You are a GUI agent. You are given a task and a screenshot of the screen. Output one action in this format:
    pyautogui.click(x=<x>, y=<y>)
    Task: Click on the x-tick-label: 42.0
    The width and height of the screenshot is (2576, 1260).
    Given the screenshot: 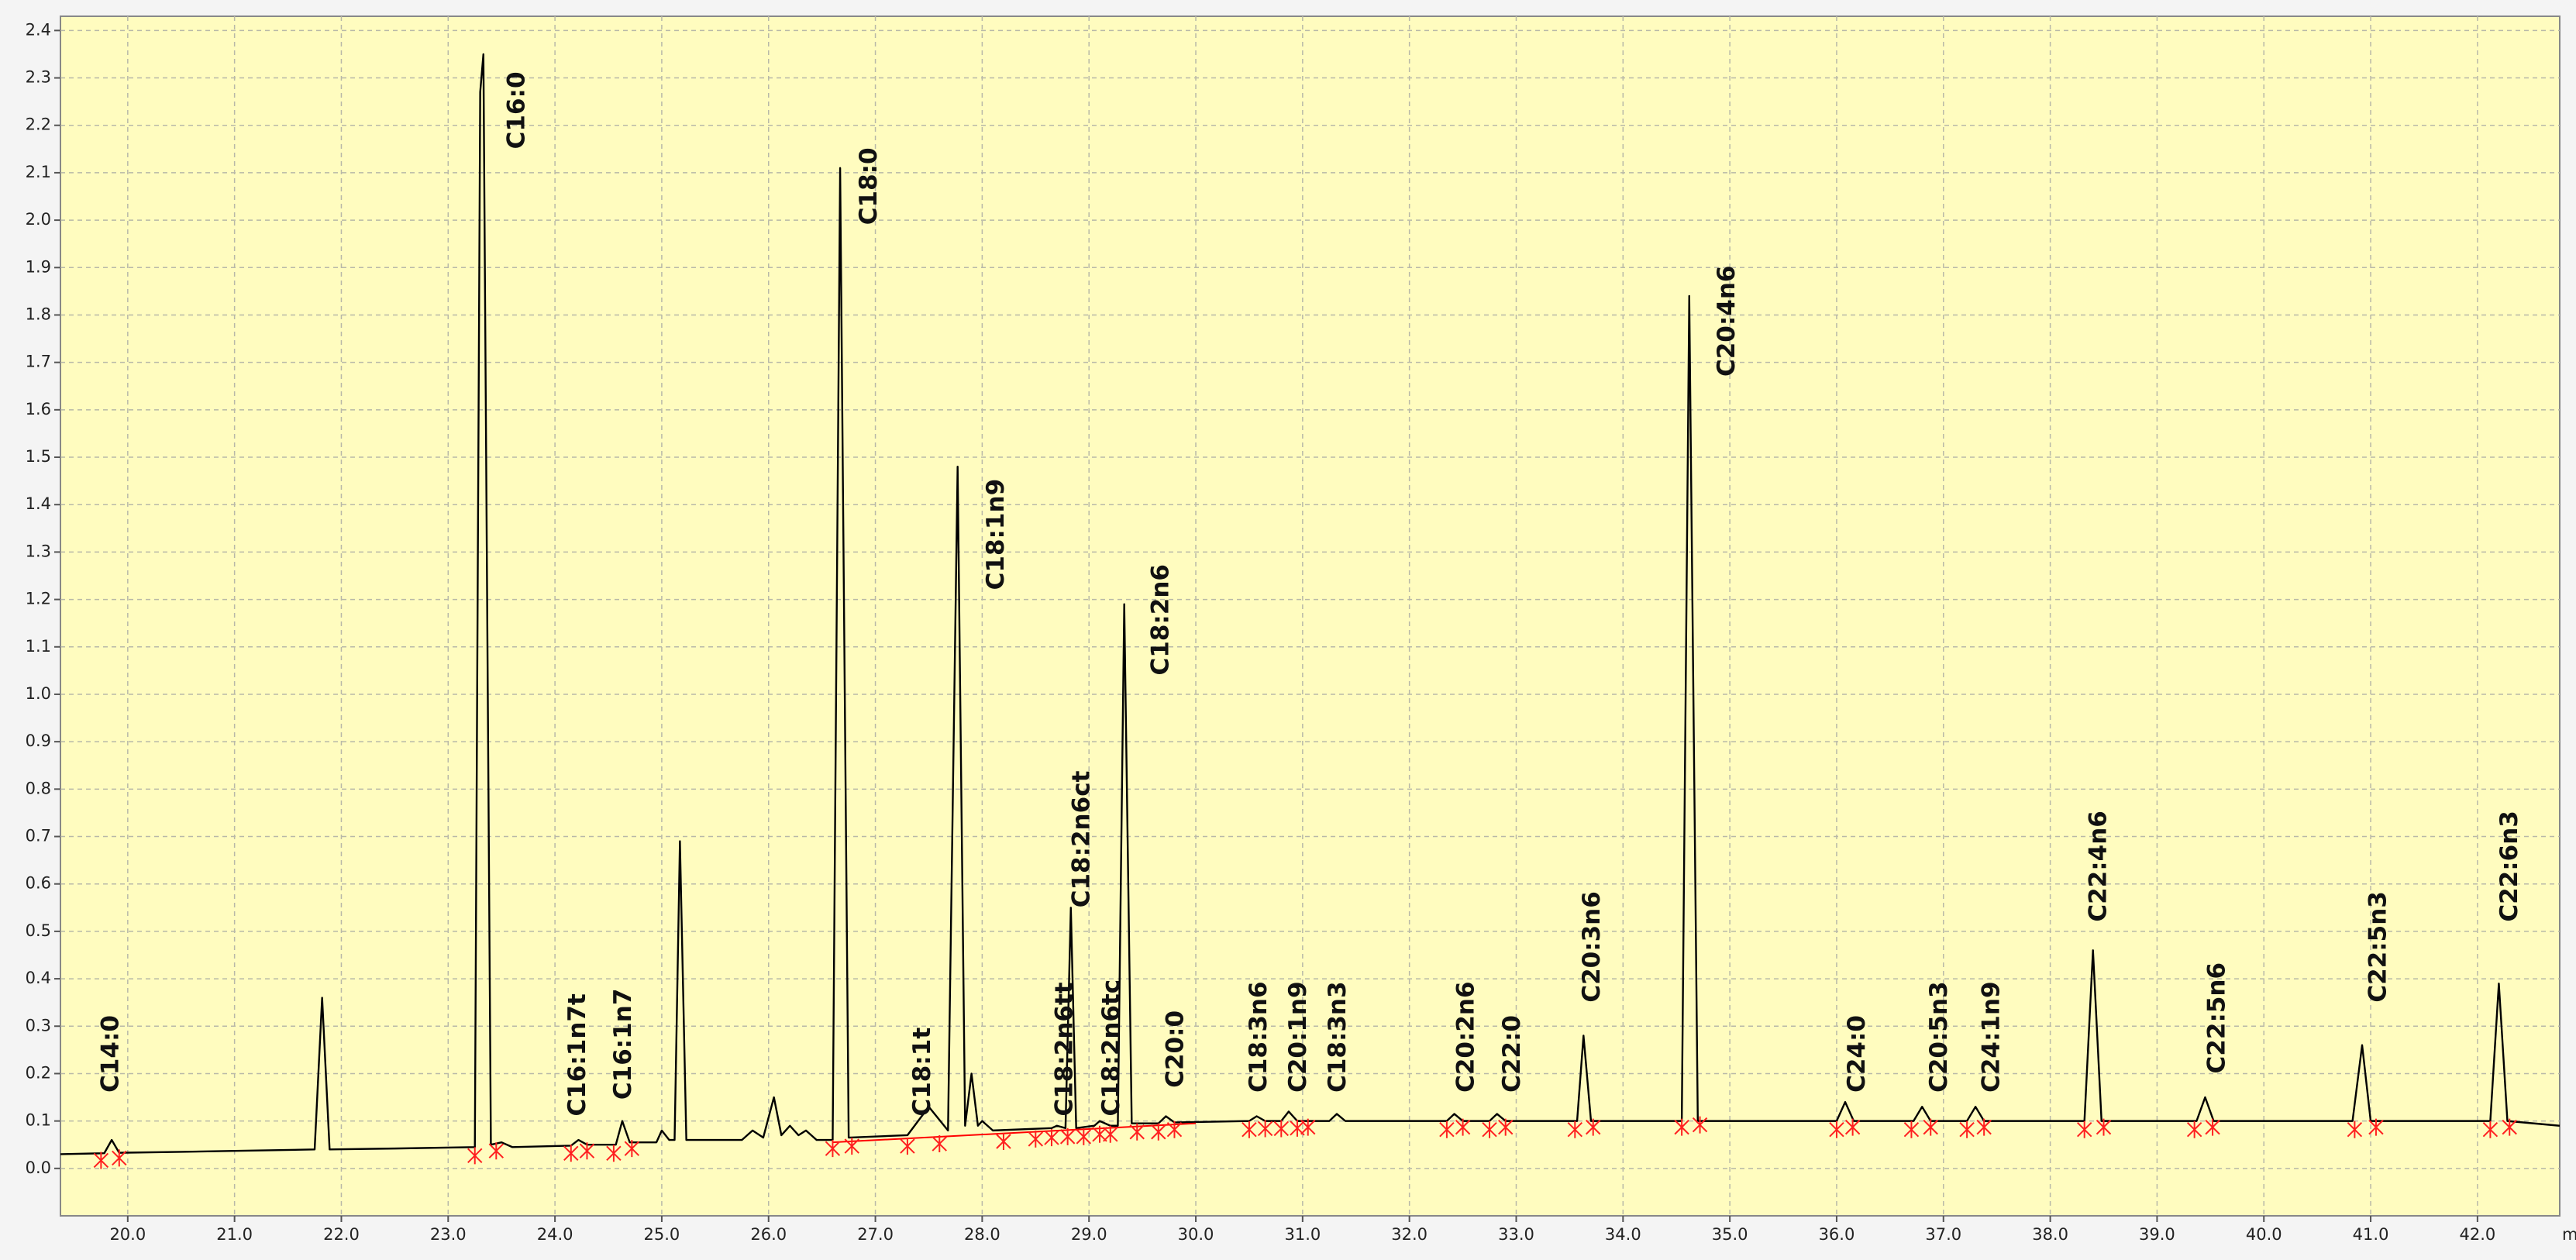 What is the action you would take?
    pyautogui.click(x=2477, y=1234)
    